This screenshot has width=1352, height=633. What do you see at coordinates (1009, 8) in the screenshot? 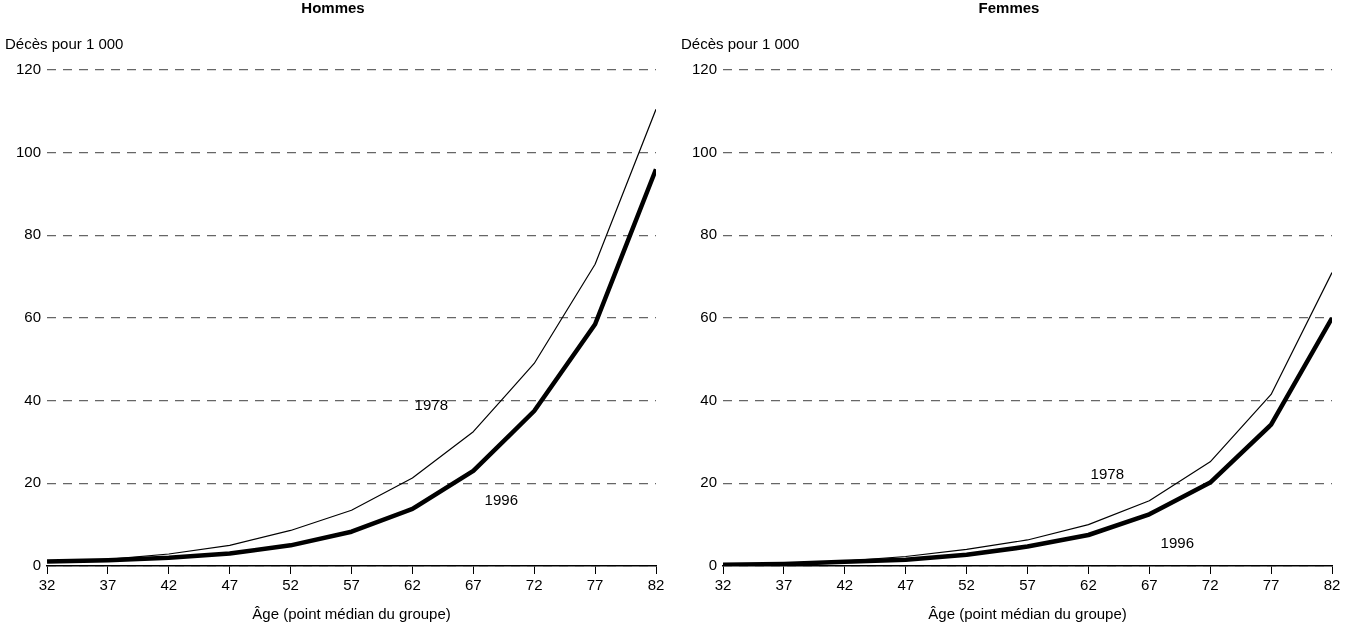
I see `chart-title: Femmes` at bounding box center [1009, 8].